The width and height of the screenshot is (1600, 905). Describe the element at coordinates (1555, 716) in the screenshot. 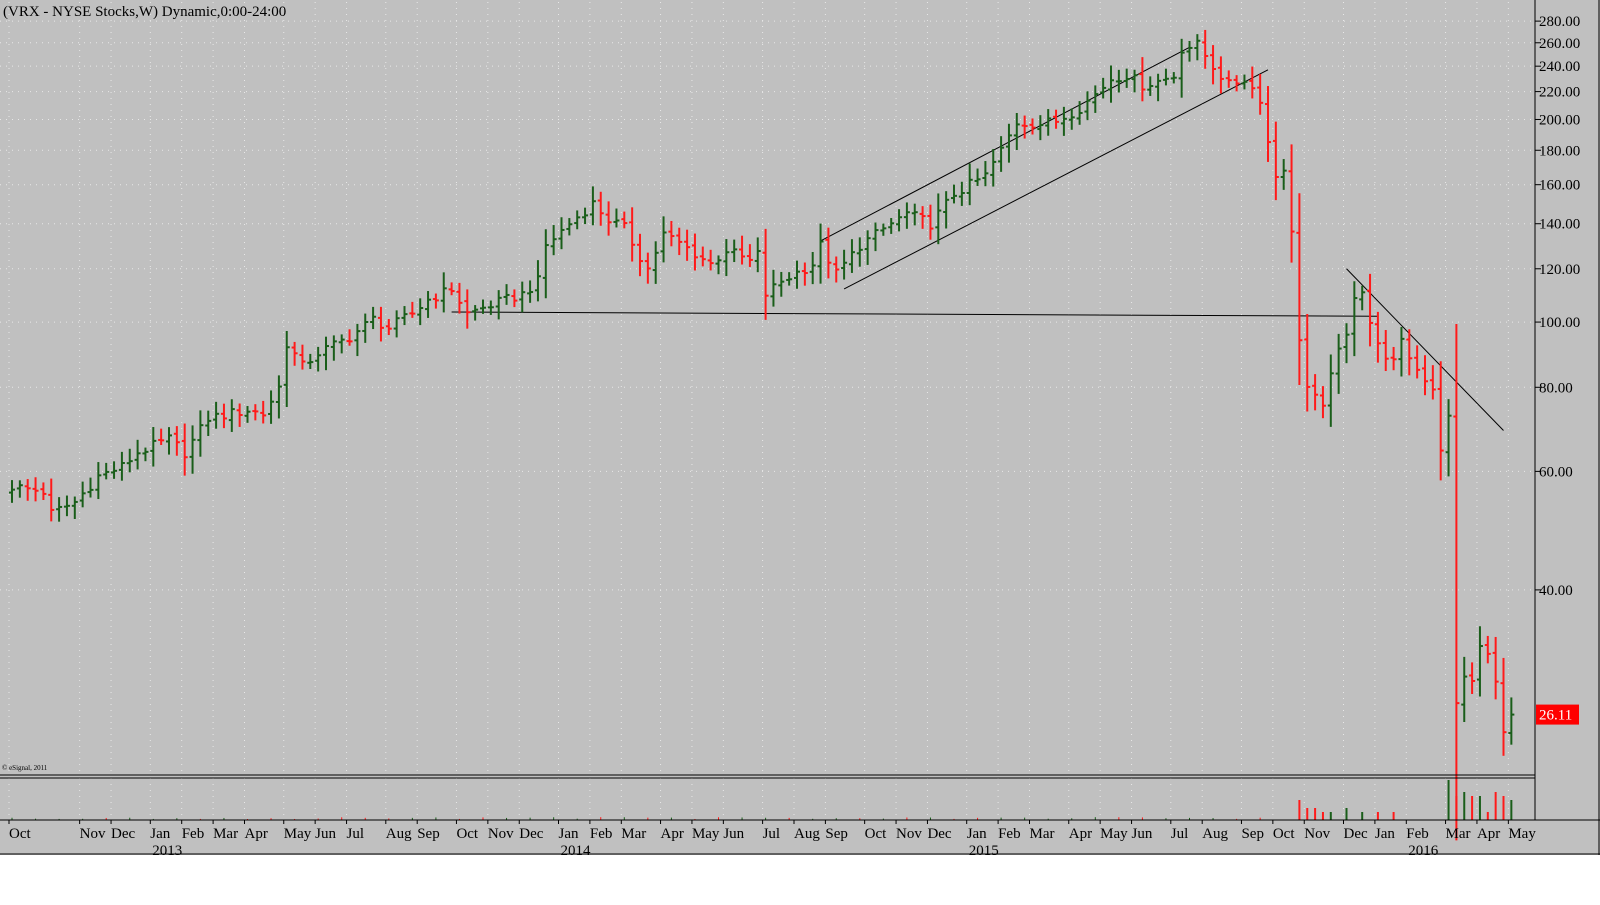

I see `last-price-label: 26.11` at that location.